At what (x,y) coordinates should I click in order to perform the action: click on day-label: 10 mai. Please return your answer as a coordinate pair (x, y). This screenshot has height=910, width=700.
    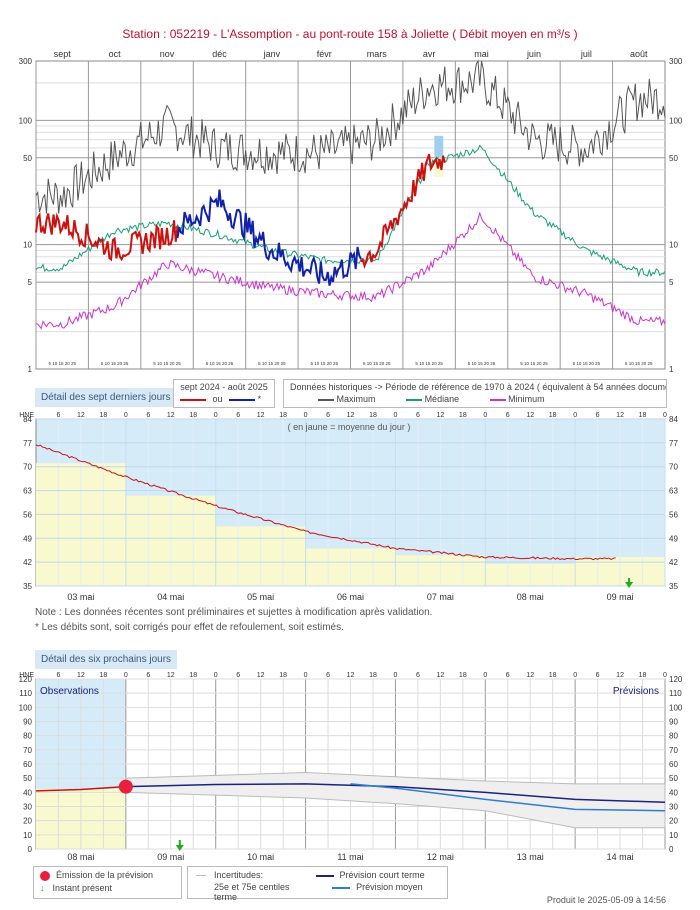
    Looking at the image, I should click on (260, 857).